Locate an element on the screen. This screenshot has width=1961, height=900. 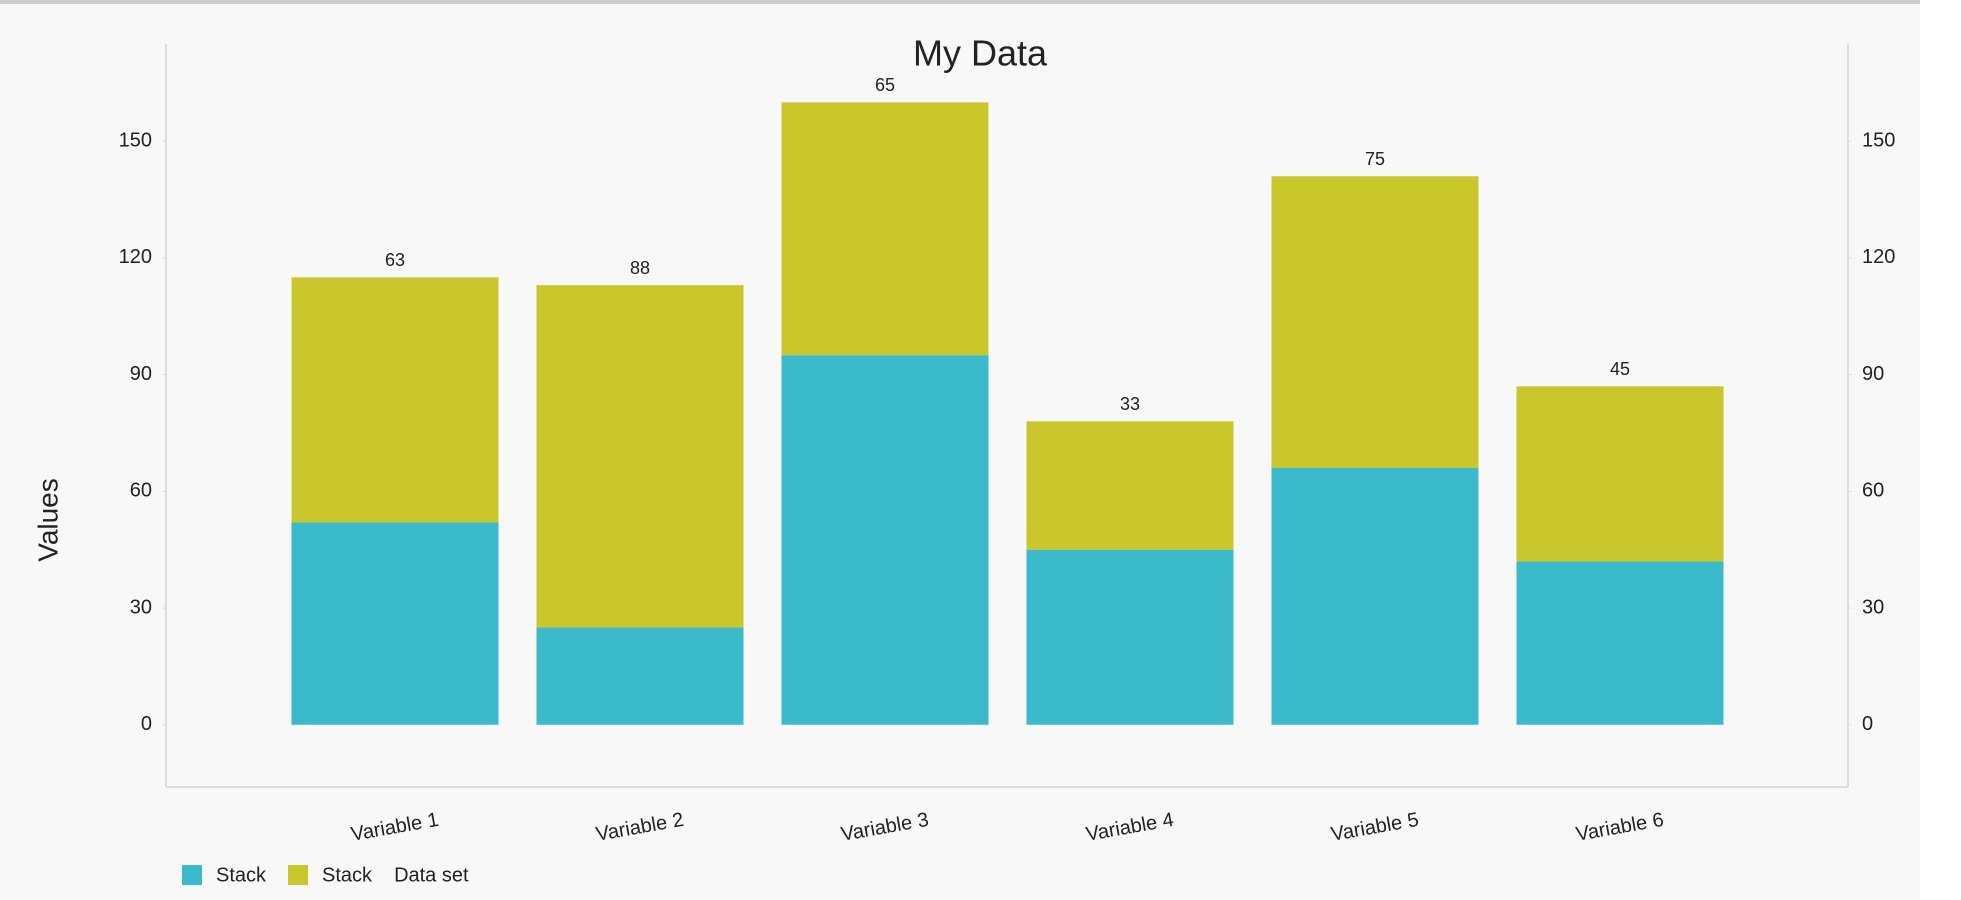
y-tick-label: 90 is located at coordinates (141, 374).